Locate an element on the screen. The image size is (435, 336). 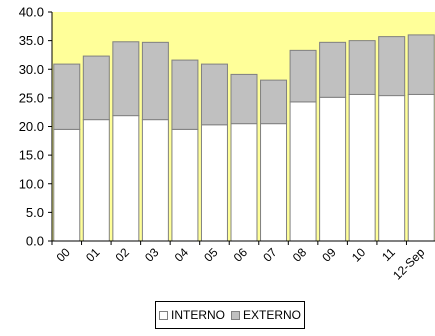
y-tick-labels: 0.0 5.0 10.0 15.0 20.0 25.0 30.0 35.0 40.0 is located at coordinates (31, 127).